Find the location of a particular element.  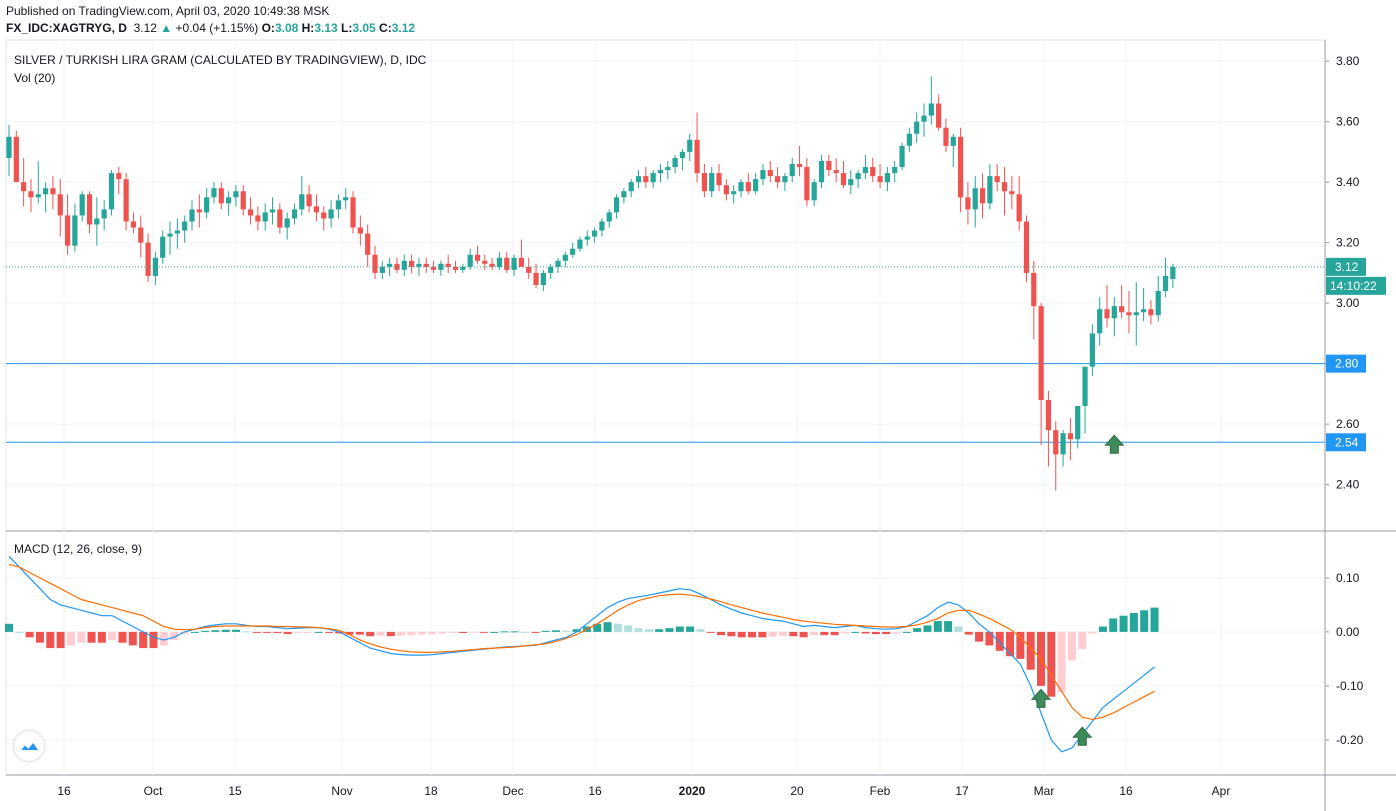

current-price-label is located at coordinates (1346, 266).